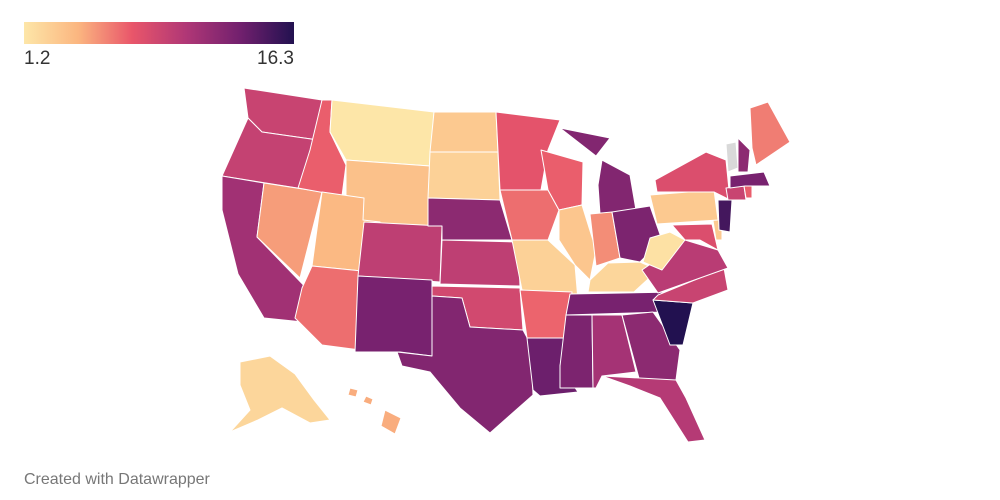 This screenshot has width=1000, height=500. What do you see at coordinates (117, 479) in the screenshot?
I see `credit-line: Created with Datawrapper` at bounding box center [117, 479].